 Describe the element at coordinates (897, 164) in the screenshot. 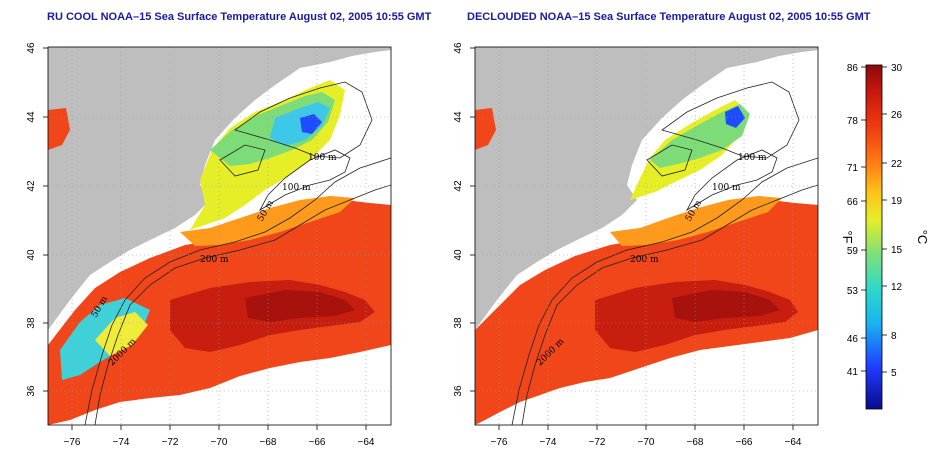

I see `colorbar-c-tick: 22` at that location.